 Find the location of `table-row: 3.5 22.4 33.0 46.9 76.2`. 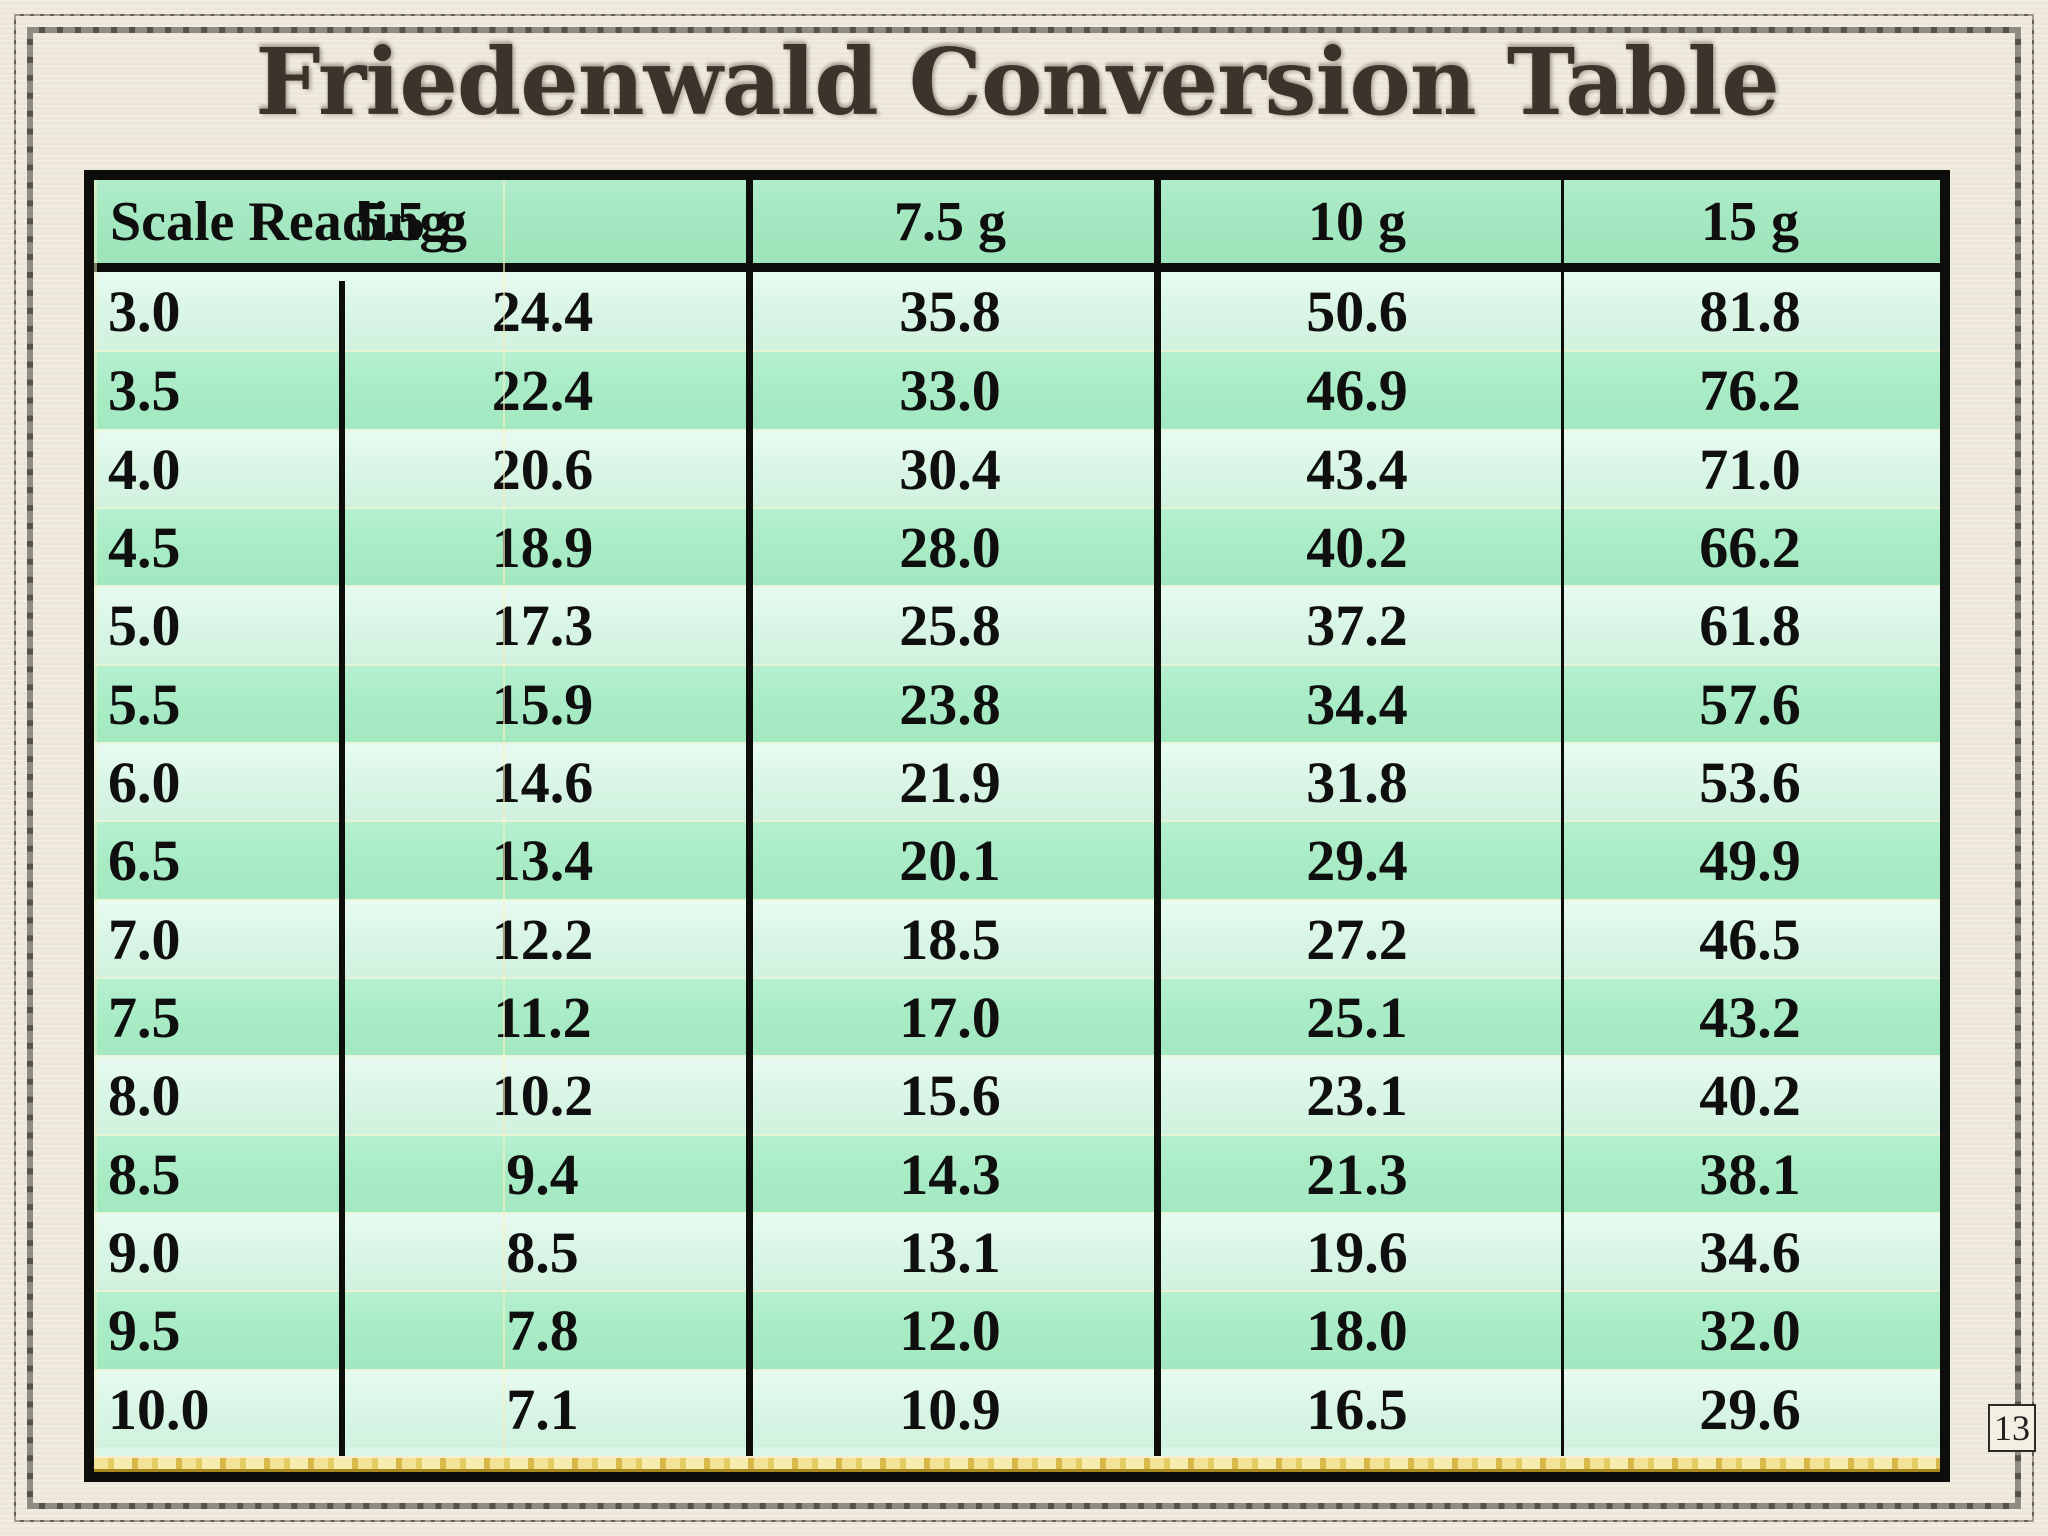

table-row: 3.5 22.4 33.0 46.9 76.2 is located at coordinates (1017, 389).